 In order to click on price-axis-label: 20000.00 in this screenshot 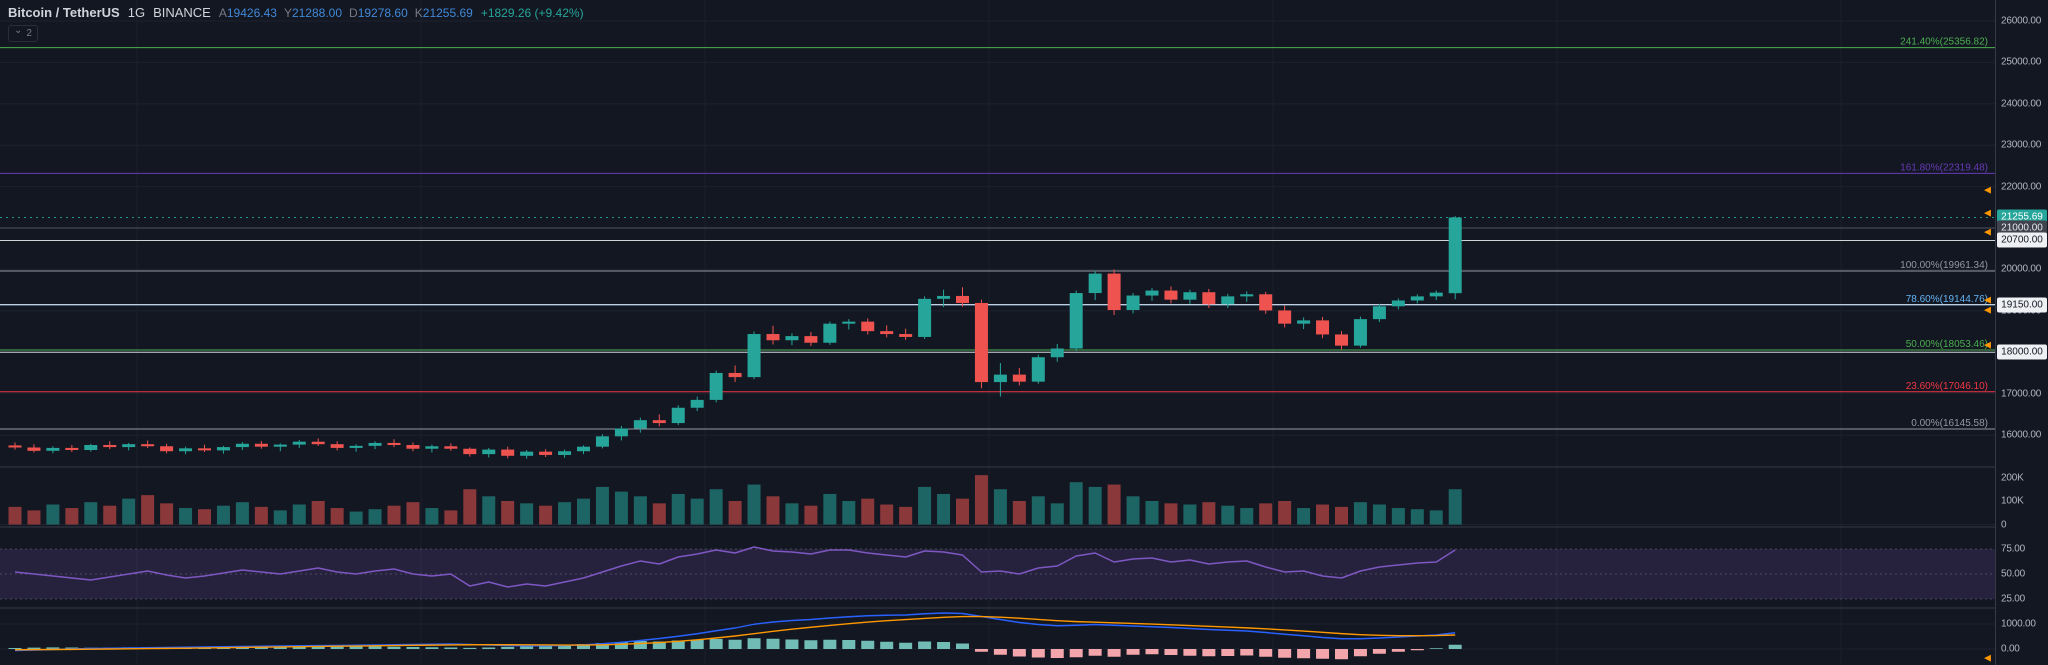, I will do `click(2021, 269)`.